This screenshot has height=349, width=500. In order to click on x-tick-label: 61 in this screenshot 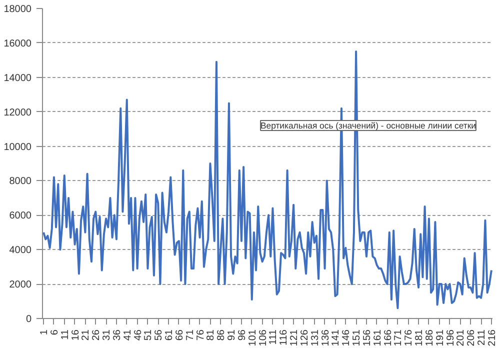, I will do `click(170, 335)`.